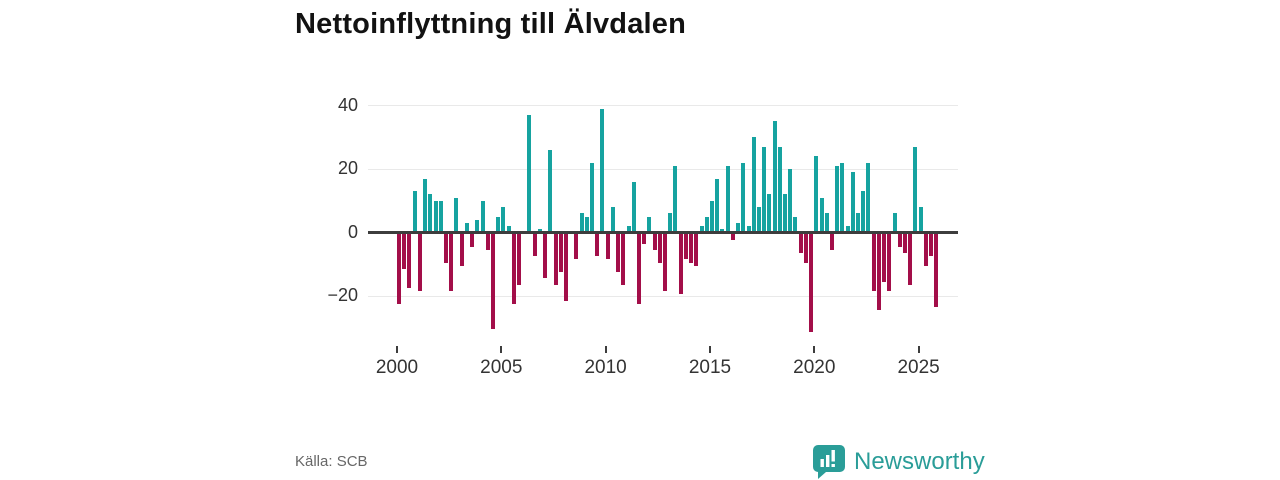 The width and height of the screenshot is (1280, 480). What do you see at coordinates (352, 231) in the screenshot?
I see `y-axis-tick-label: 0` at bounding box center [352, 231].